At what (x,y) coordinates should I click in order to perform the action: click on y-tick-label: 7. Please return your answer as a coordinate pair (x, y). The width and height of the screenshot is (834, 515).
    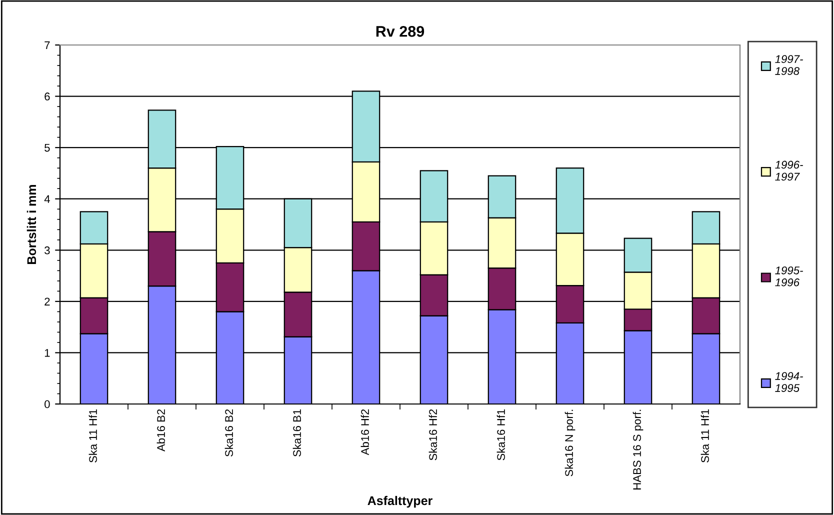
    Looking at the image, I should click on (47, 45).